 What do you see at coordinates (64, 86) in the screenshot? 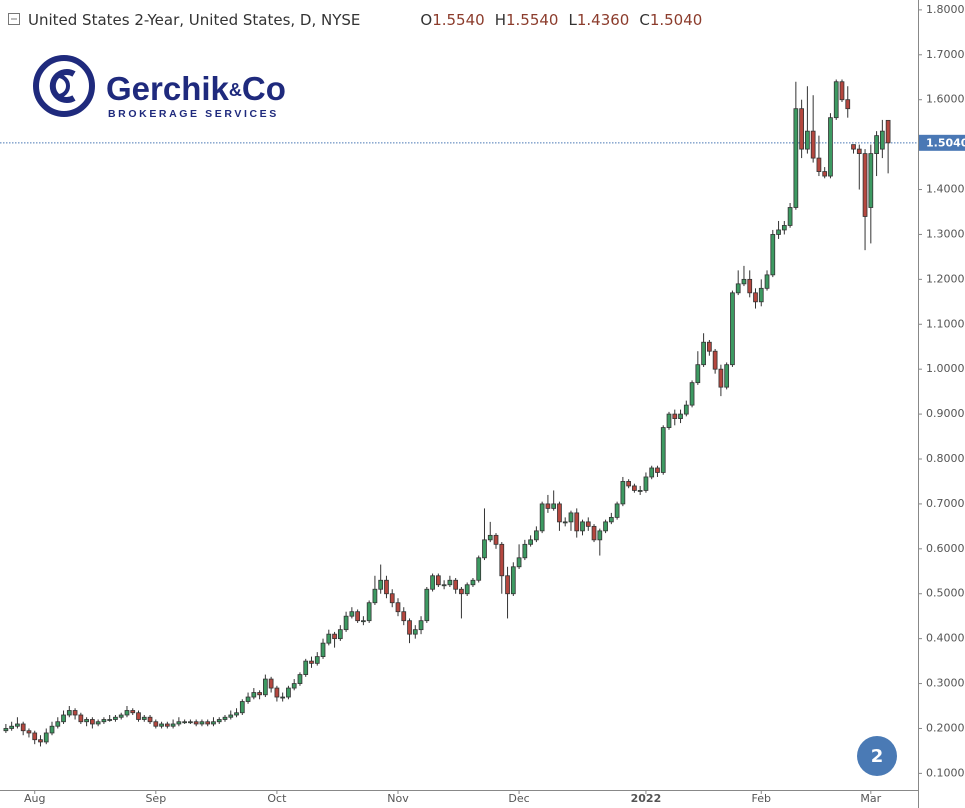
I see `logo-ring` at bounding box center [64, 86].